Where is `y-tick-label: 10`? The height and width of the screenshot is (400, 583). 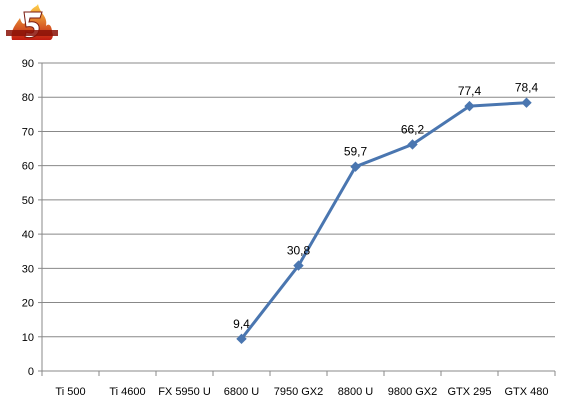
y-tick-label: 10 is located at coordinates (28, 338).